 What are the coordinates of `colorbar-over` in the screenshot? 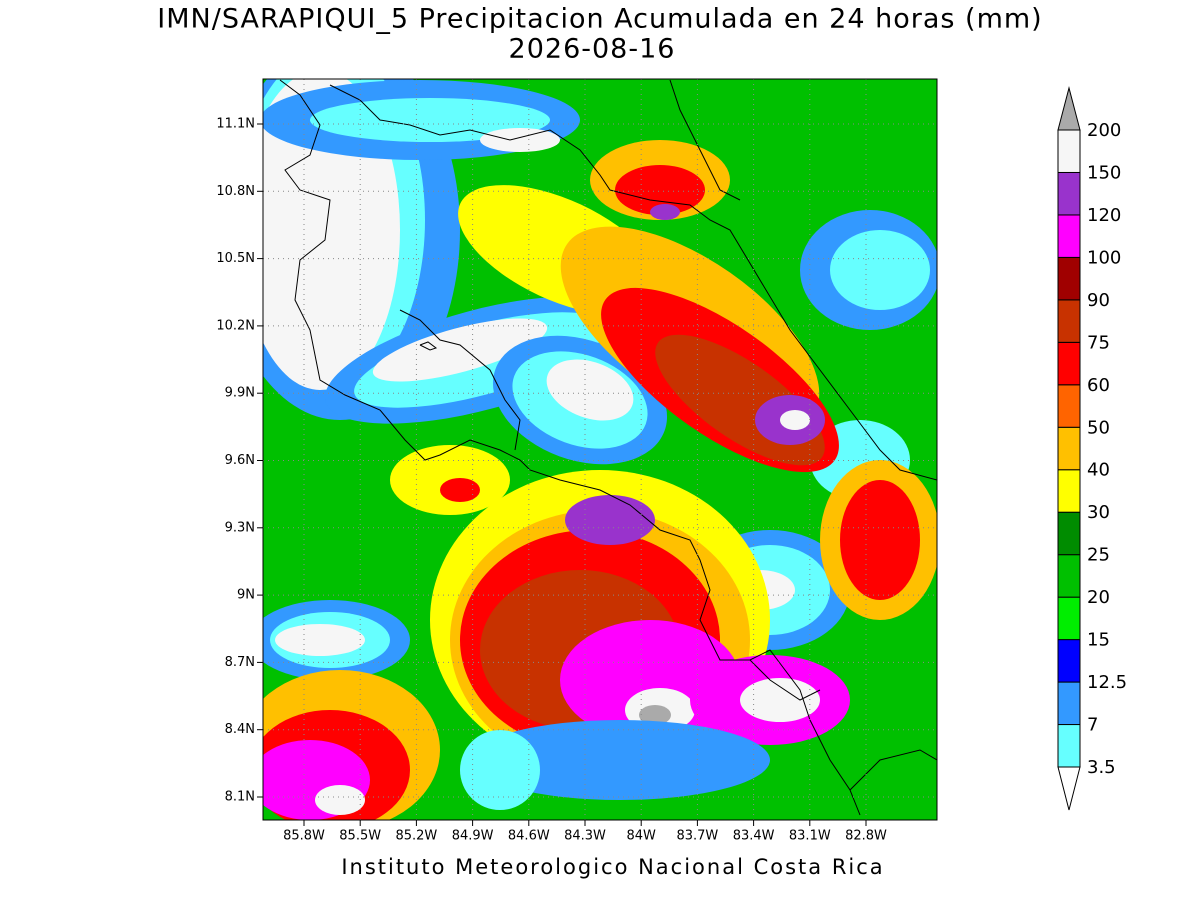 It's located at (1069, 108).